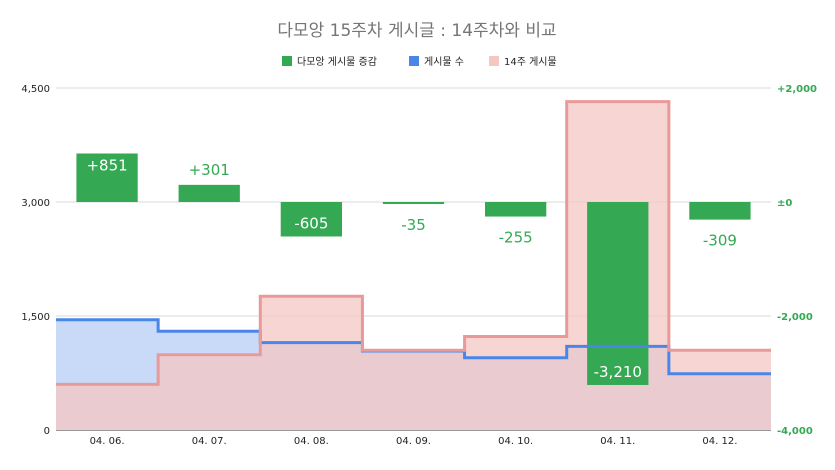 The height and width of the screenshot is (470, 835). What do you see at coordinates (209, 170) in the screenshot?
I see `data-label: +301` at bounding box center [209, 170].